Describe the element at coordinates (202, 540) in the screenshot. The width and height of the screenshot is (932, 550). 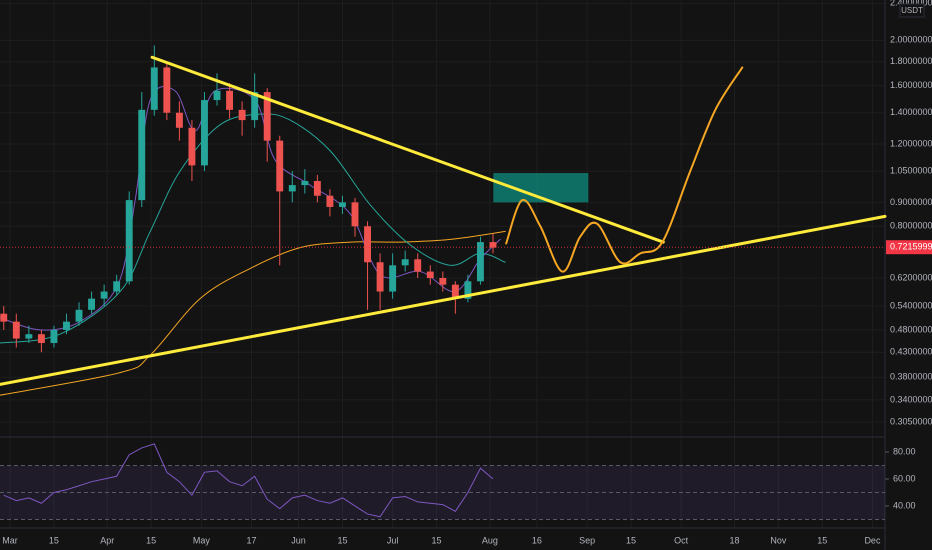
I see `x-tick-label: May` at that location.